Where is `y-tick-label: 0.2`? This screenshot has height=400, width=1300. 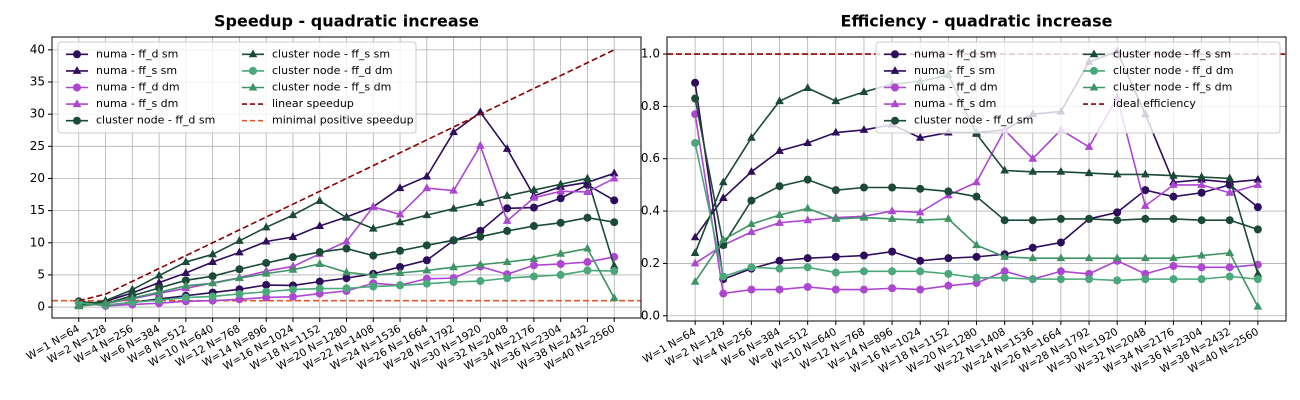
y-tick-label: 0.2 is located at coordinates (650, 263).